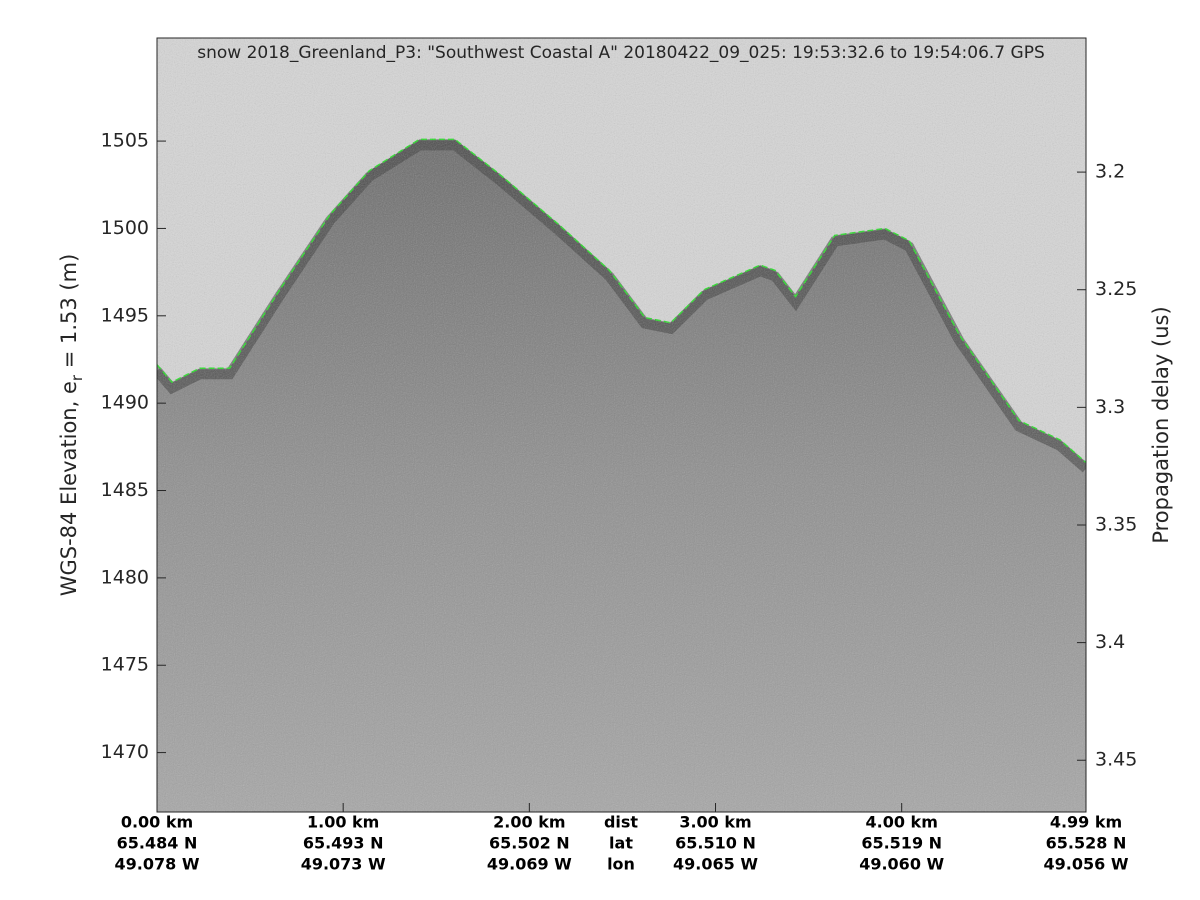 Image resolution: width=1200 pixels, height=900 pixels. Describe the element at coordinates (621, 843) in the screenshot. I see `x-row-name: lat` at that location.